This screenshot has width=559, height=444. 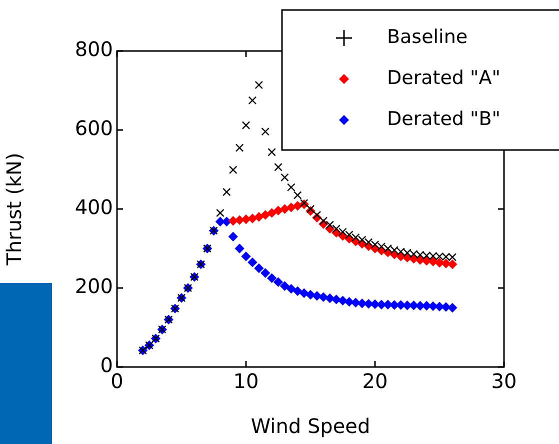 What do you see at coordinates (427, 37) in the screenshot?
I see `legend-label: Baseline` at bounding box center [427, 37].